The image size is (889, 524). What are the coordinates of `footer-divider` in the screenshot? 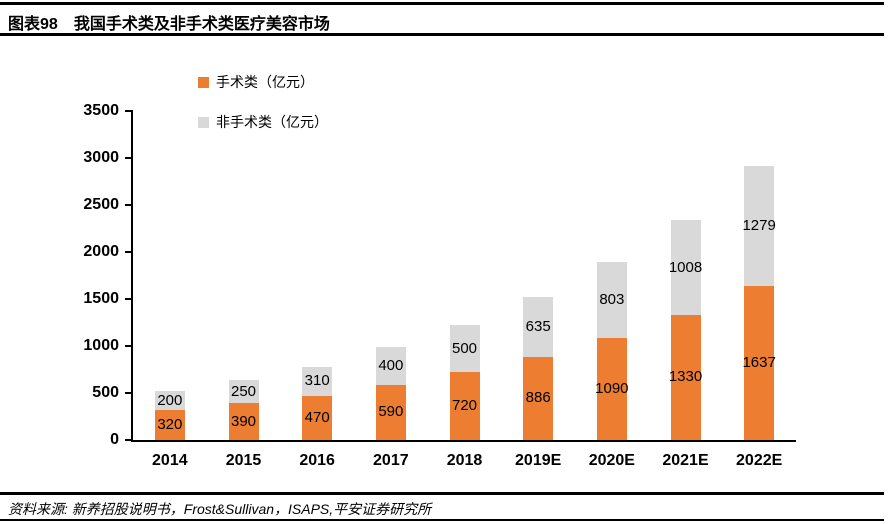 It's located at (442, 493).